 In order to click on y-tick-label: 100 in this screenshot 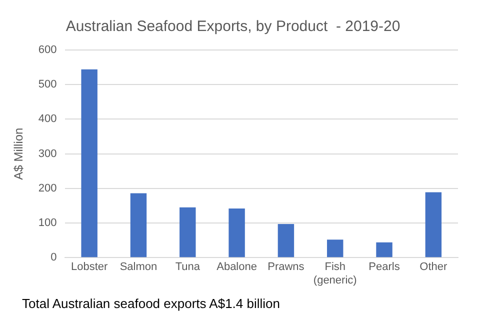, I will do `click(47, 223)`.